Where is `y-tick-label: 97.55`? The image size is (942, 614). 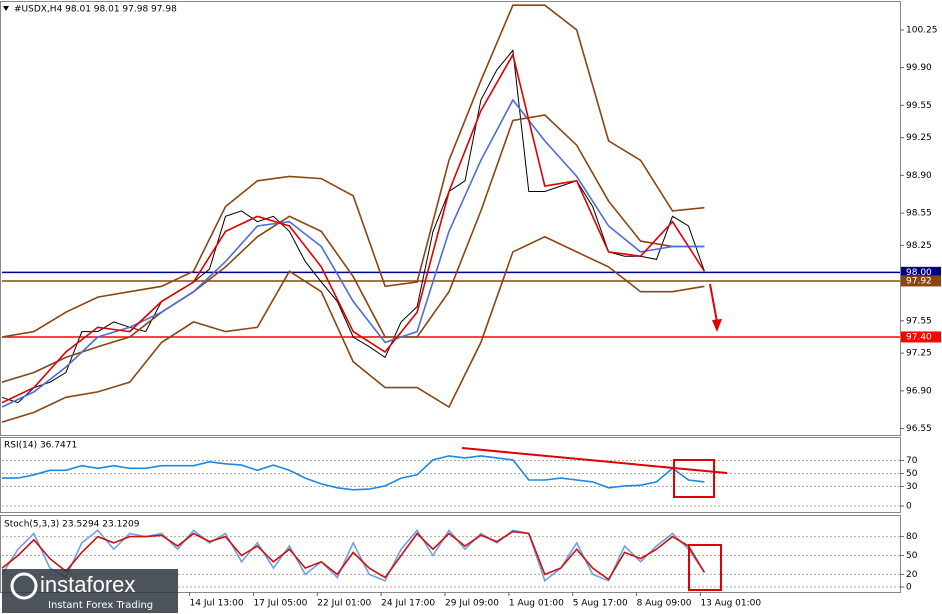 y-tick-label: 97.55 is located at coordinates (919, 321).